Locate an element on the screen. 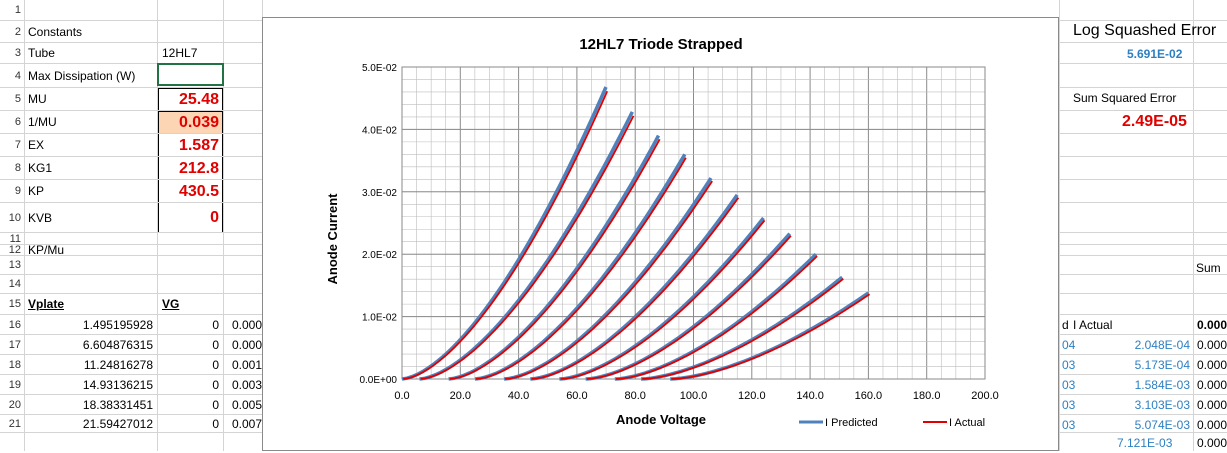 The image size is (1227, 453). x-tick-label: 20.0 is located at coordinates (460, 396).